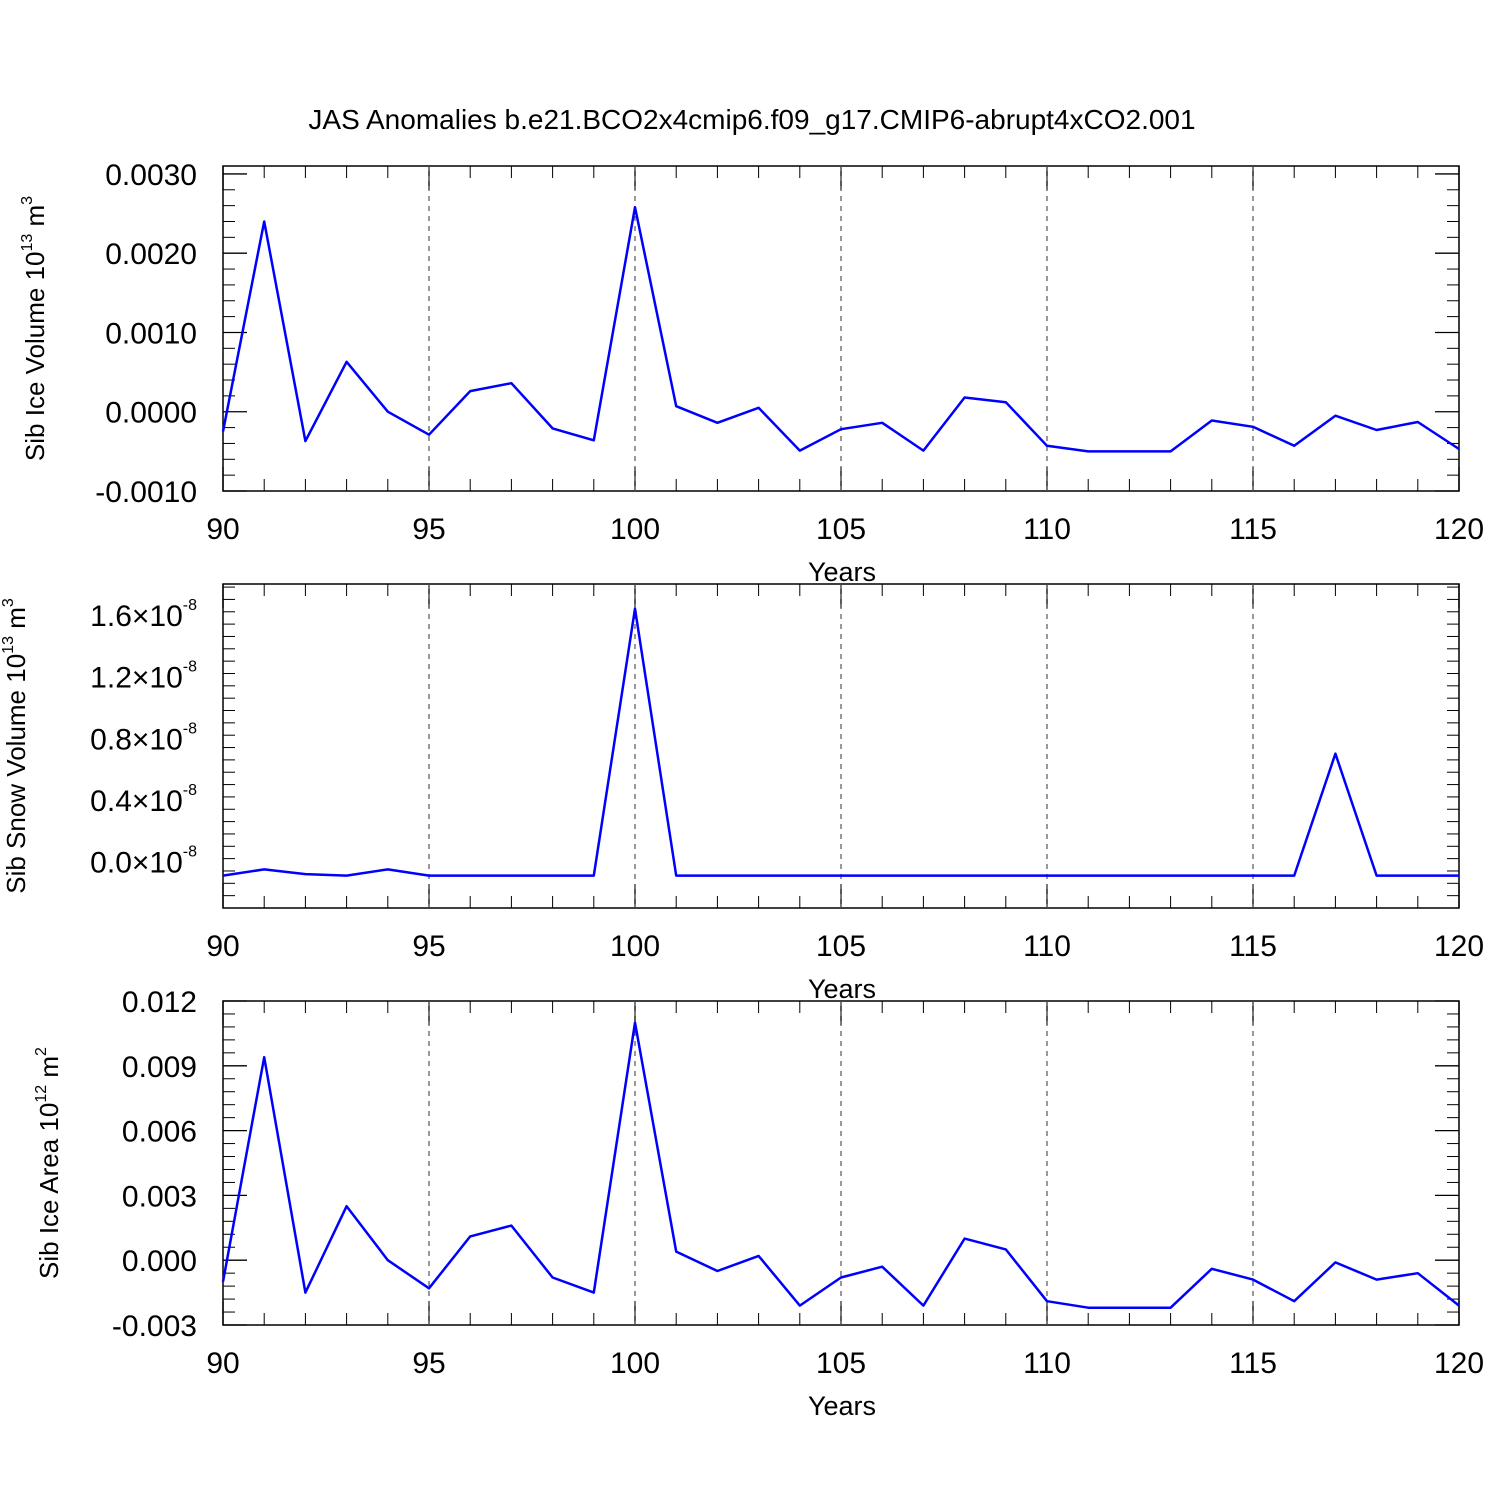 Image resolution: width=1500 pixels, height=1500 pixels. Describe the element at coordinates (159, 1132) in the screenshot. I see `y-tick-label: 0.006` at that location.